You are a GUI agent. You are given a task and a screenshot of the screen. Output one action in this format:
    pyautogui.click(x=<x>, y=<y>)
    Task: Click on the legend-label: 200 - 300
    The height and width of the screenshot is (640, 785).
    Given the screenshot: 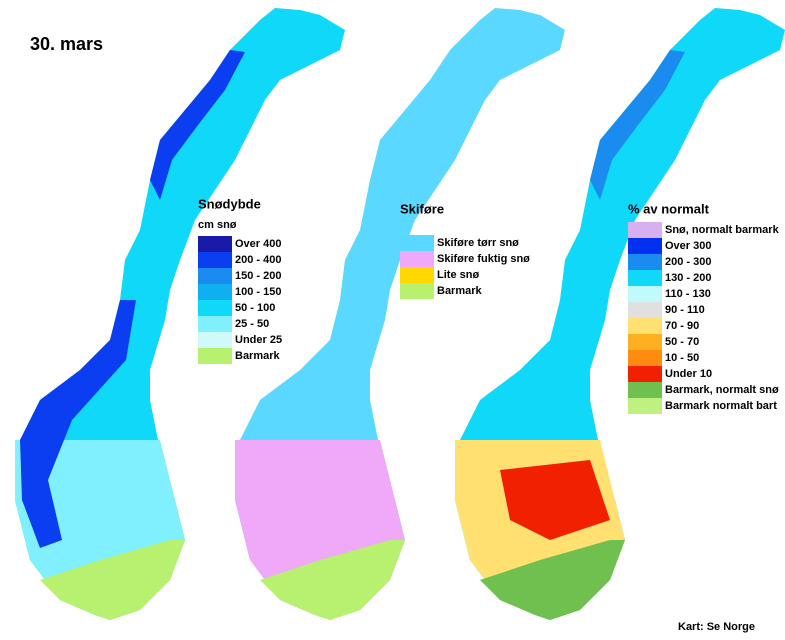 What is the action you would take?
    pyautogui.click(x=688, y=262)
    